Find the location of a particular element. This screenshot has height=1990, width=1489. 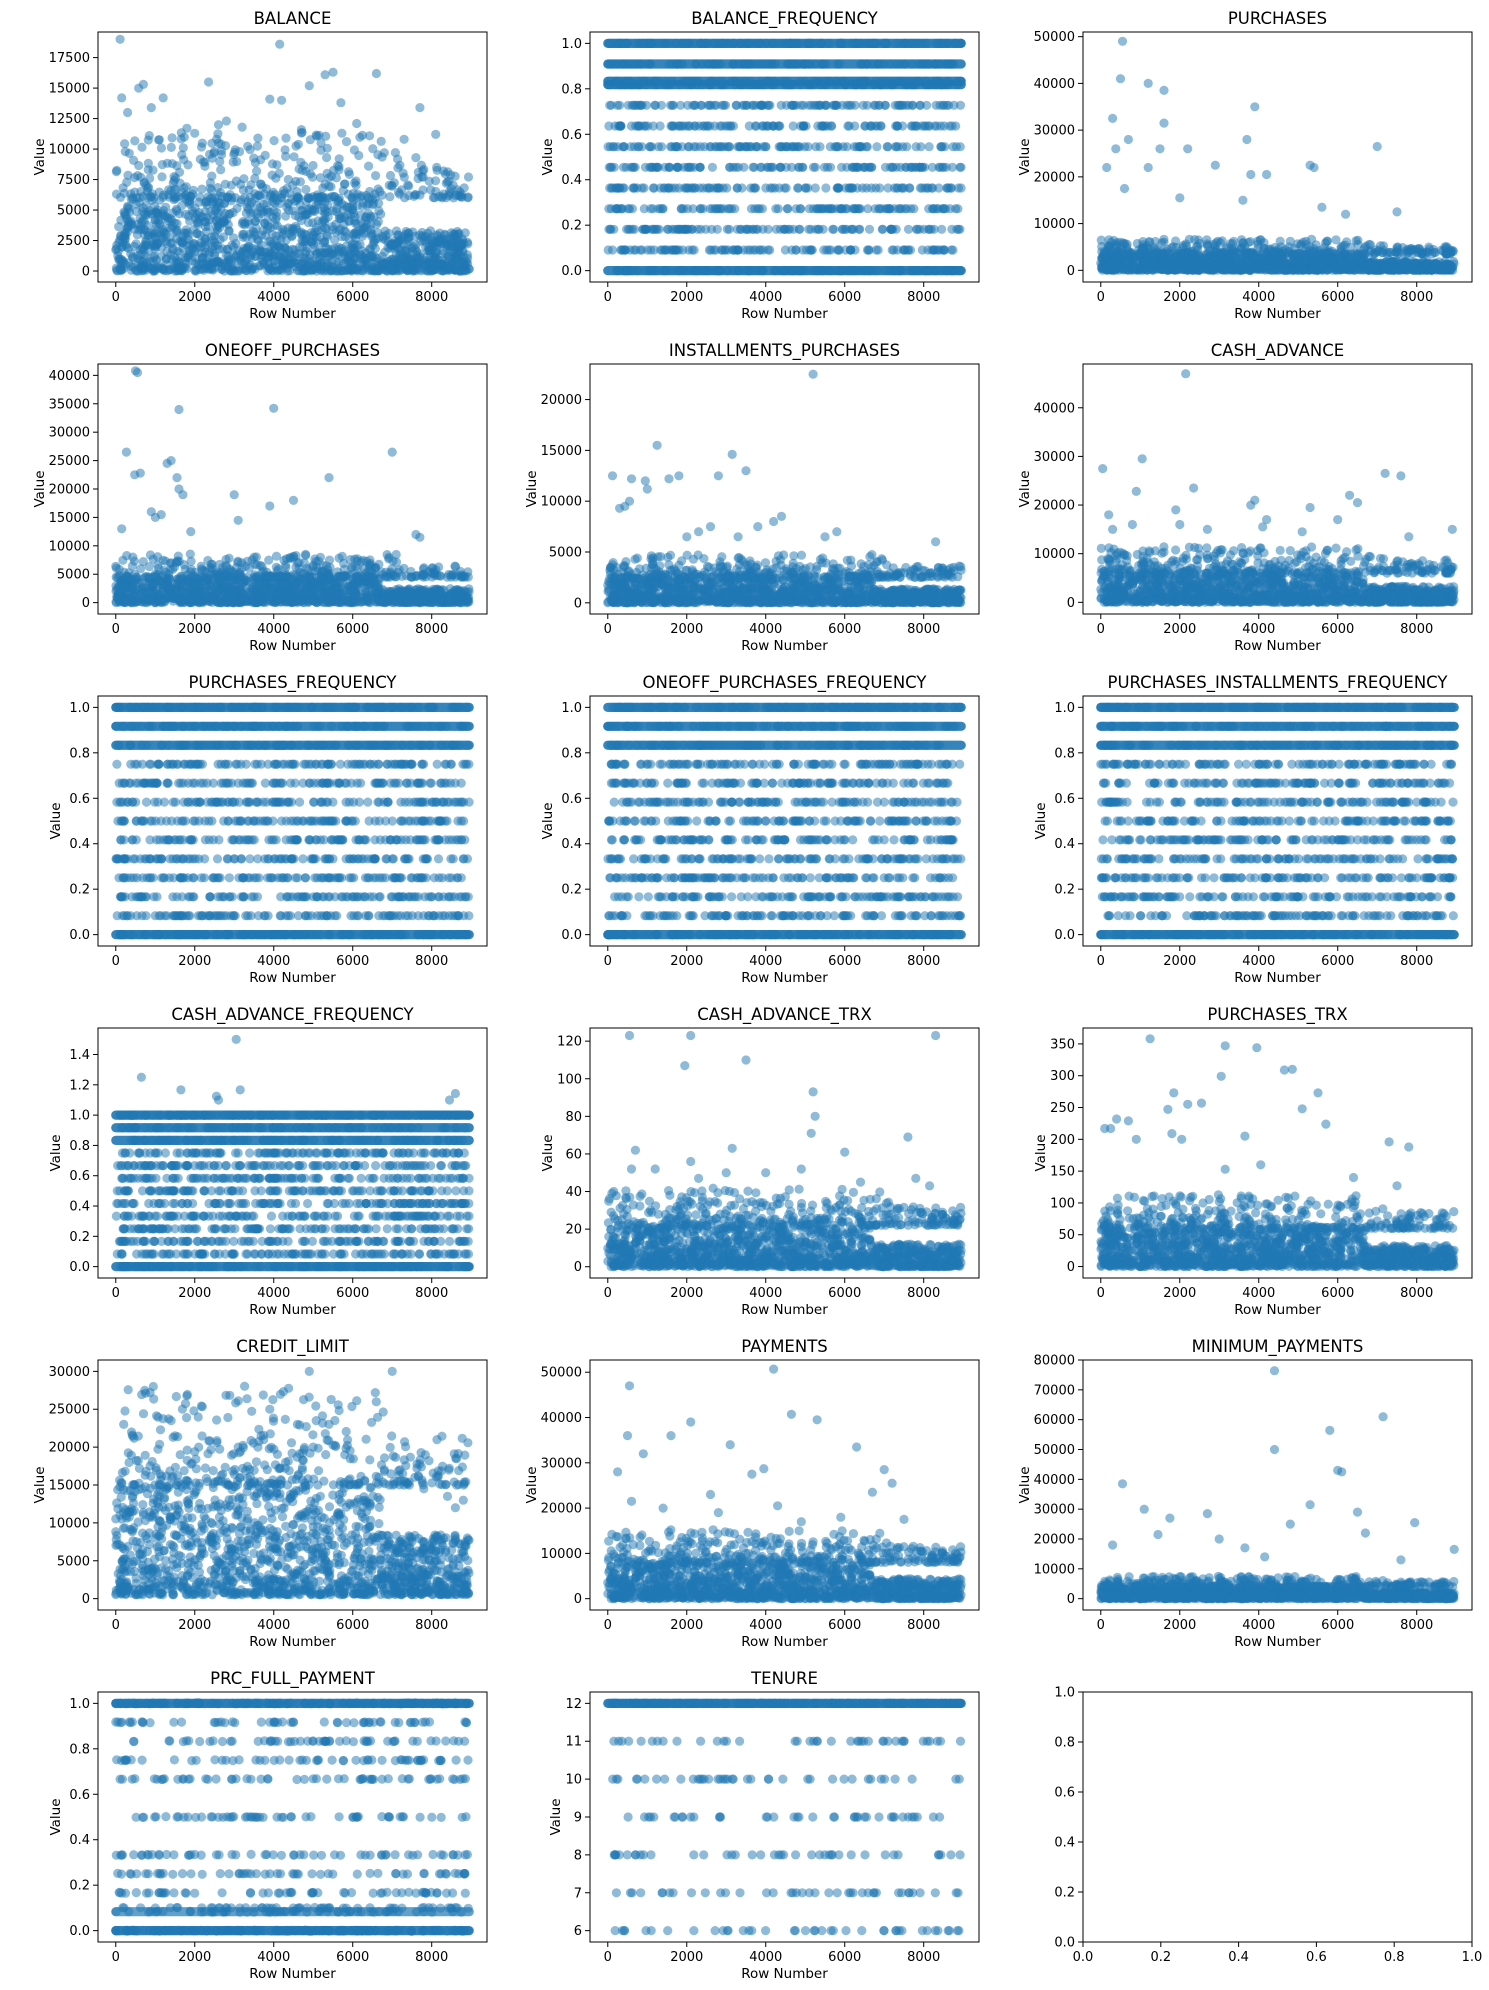

y-tick-label: 15000 is located at coordinates (69, 89).